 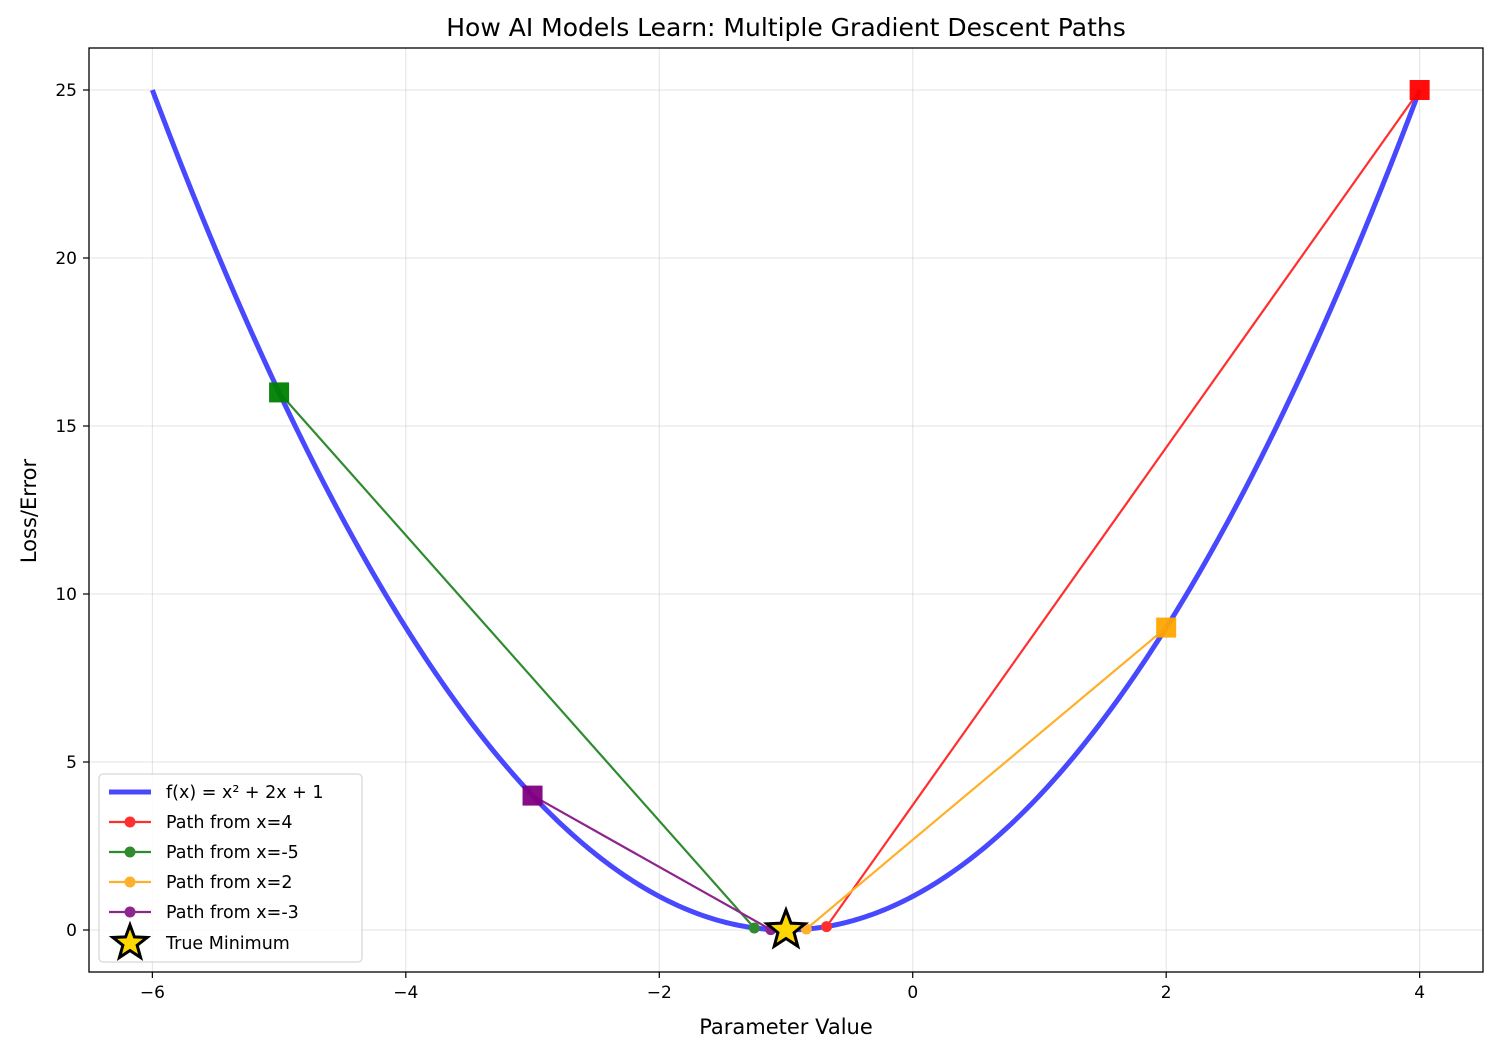 I want to click on legend-label: Path from x=2, so click(x=229, y=883).